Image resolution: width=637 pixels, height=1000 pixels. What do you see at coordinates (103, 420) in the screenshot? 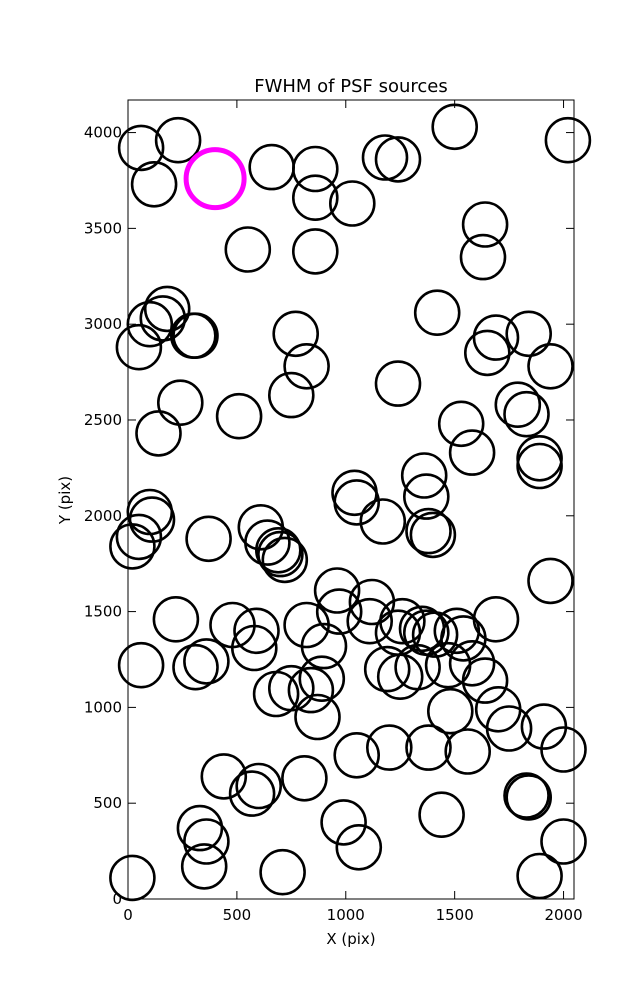
I see `y-tick-label: 2500` at bounding box center [103, 420].